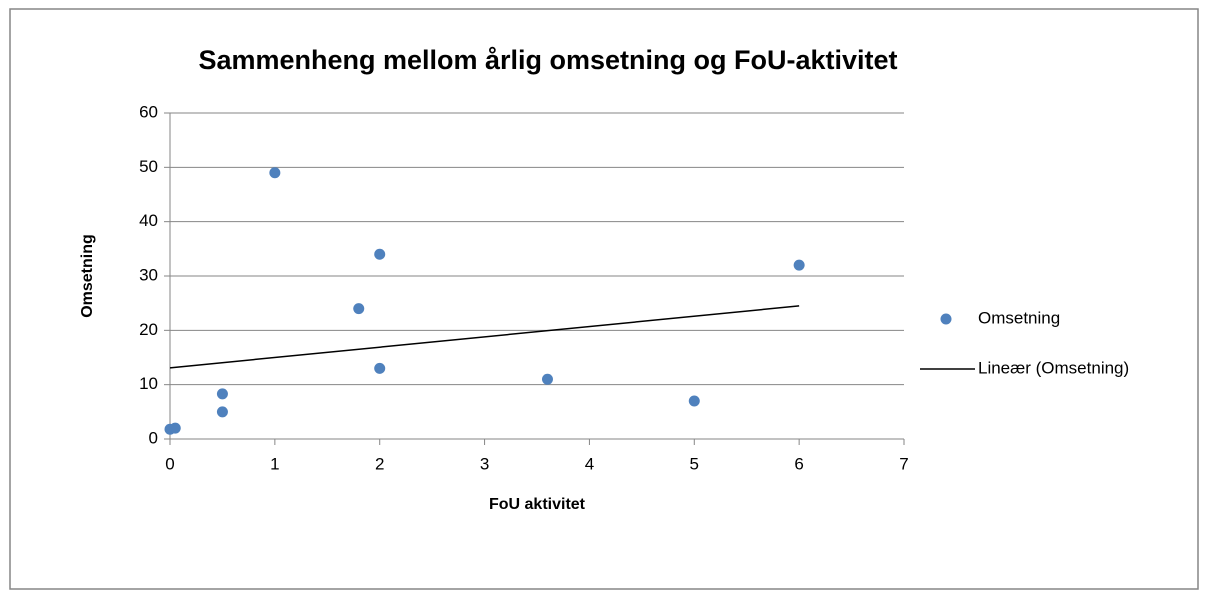 This screenshot has height=600, width=1208. What do you see at coordinates (87, 276) in the screenshot?
I see `y-axis-label: Omsetning` at bounding box center [87, 276].